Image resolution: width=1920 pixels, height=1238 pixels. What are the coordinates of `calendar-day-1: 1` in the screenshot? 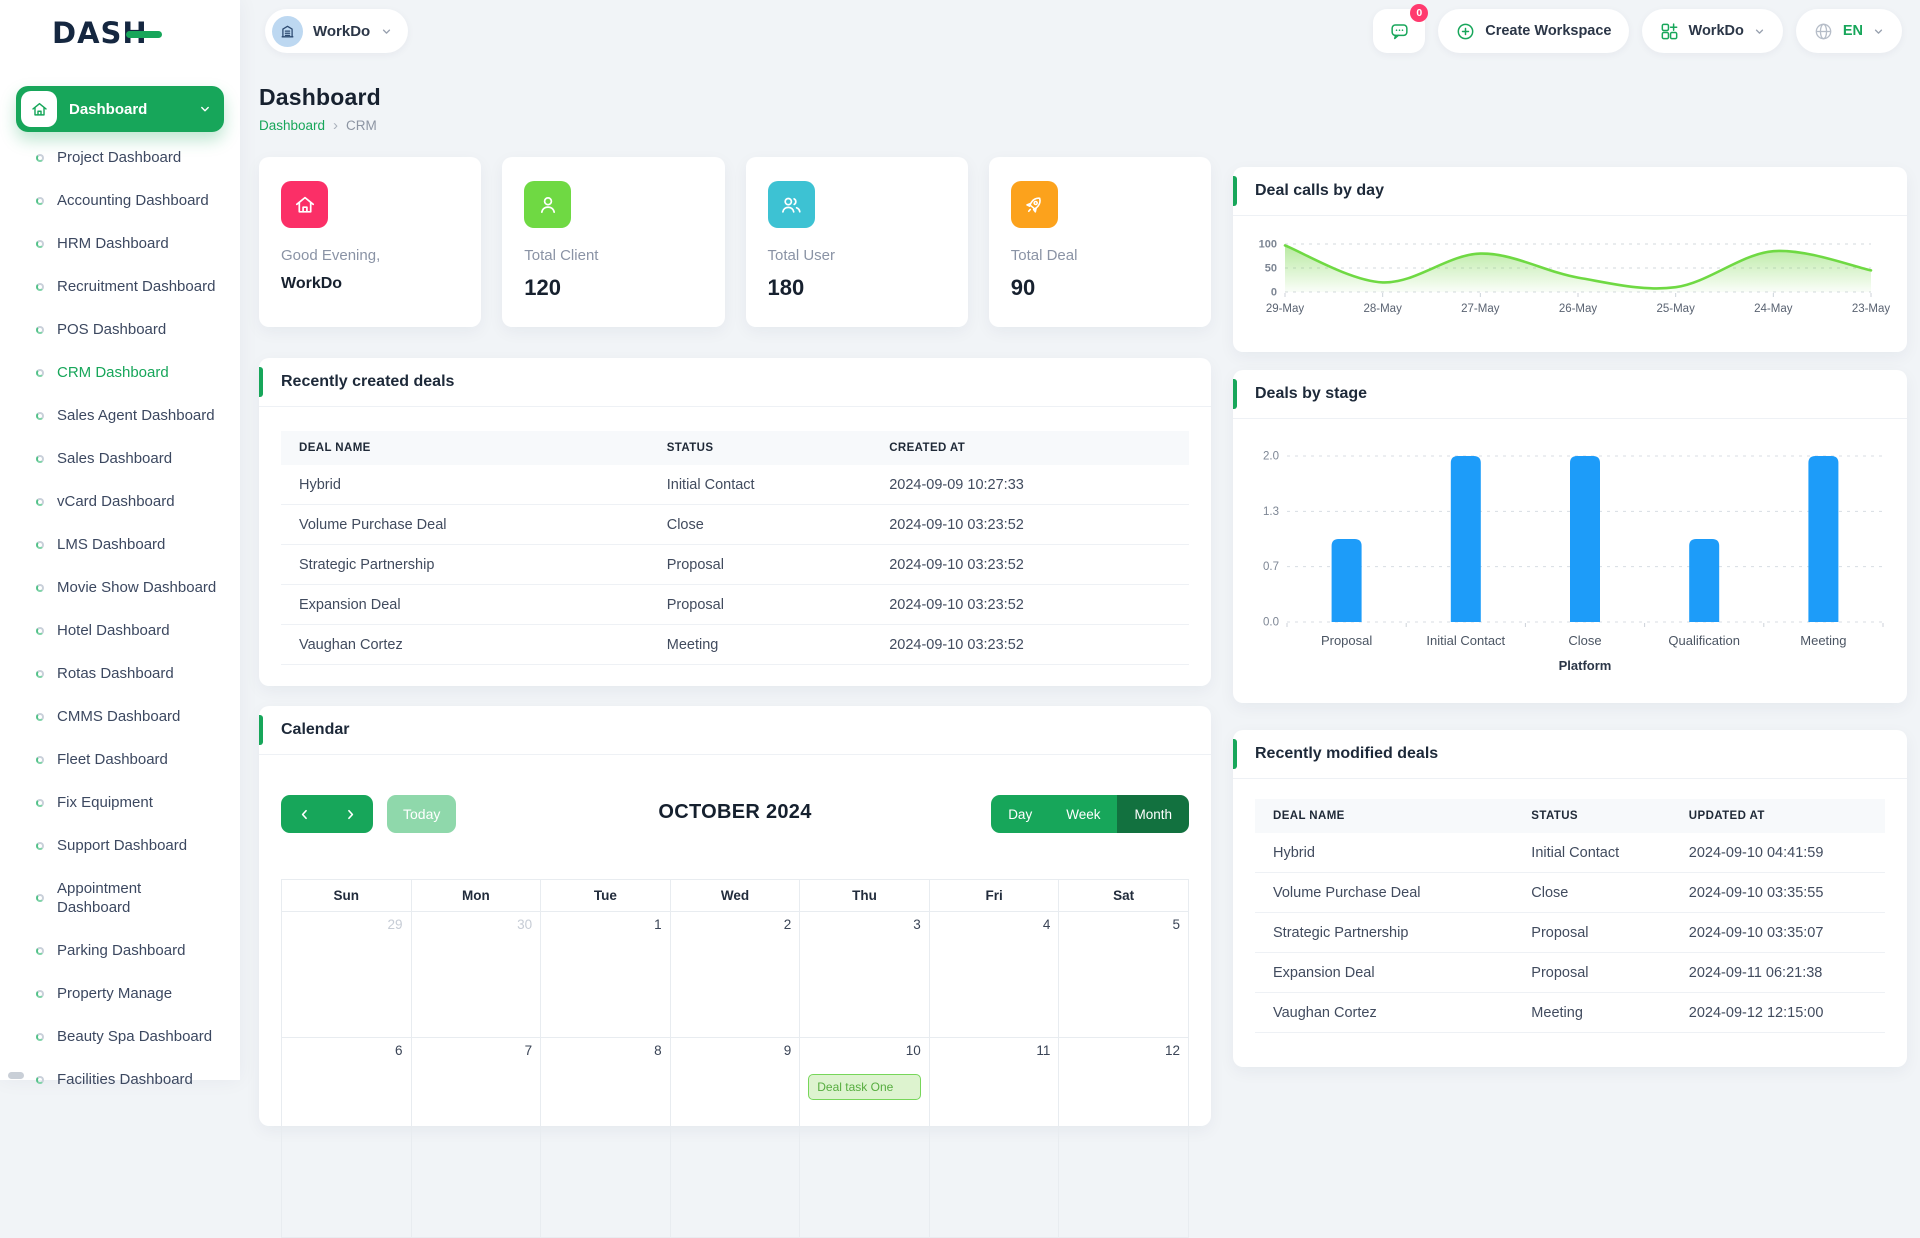 It's located at (605, 974).